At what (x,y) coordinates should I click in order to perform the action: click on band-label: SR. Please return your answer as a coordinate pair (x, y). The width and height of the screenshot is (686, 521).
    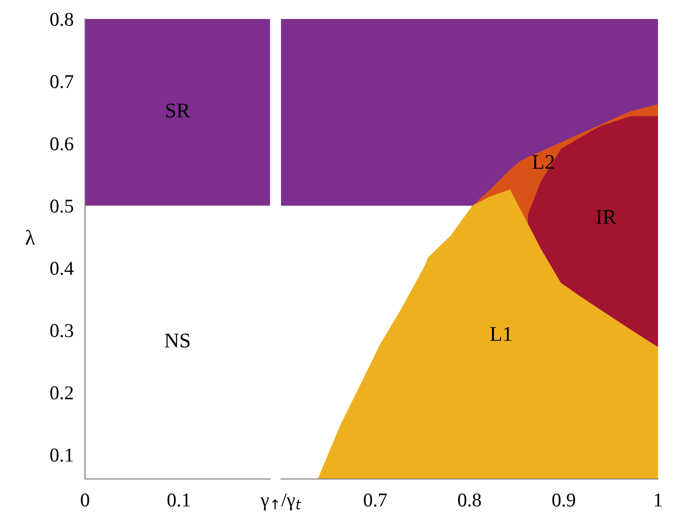
    Looking at the image, I should click on (178, 111).